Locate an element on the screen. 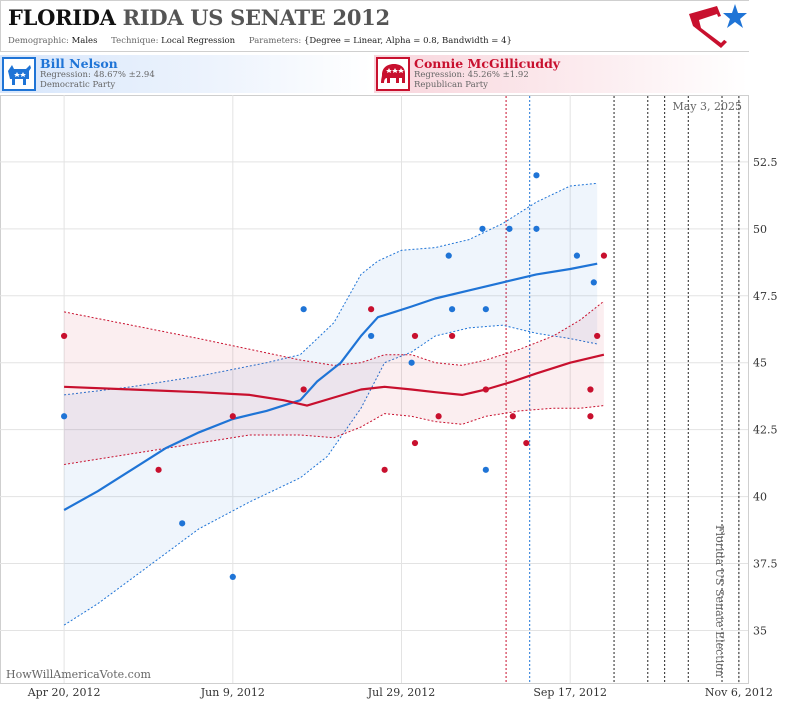 Image resolution: width=789 pixels, height=704 pixels. event-label: Florida US Senate Election is located at coordinates (719, 601).